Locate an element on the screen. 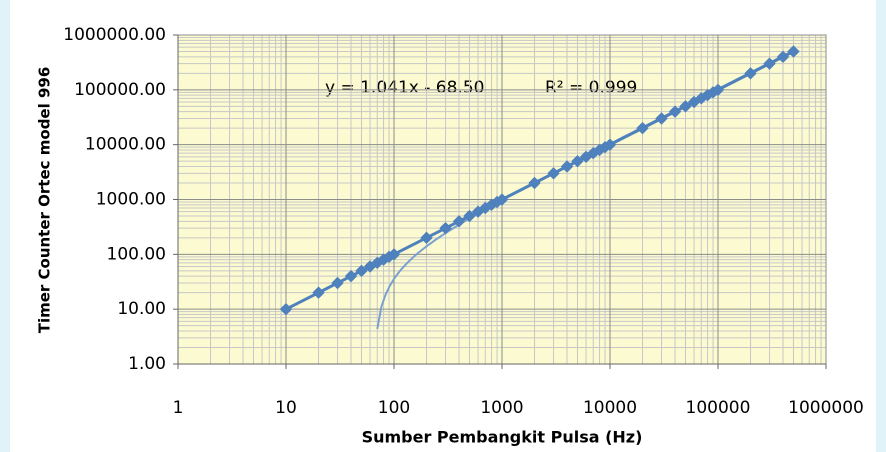 This screenshot has width=886, height=452. y-tick-label: 1.00 is located at coordinates (147, 364).